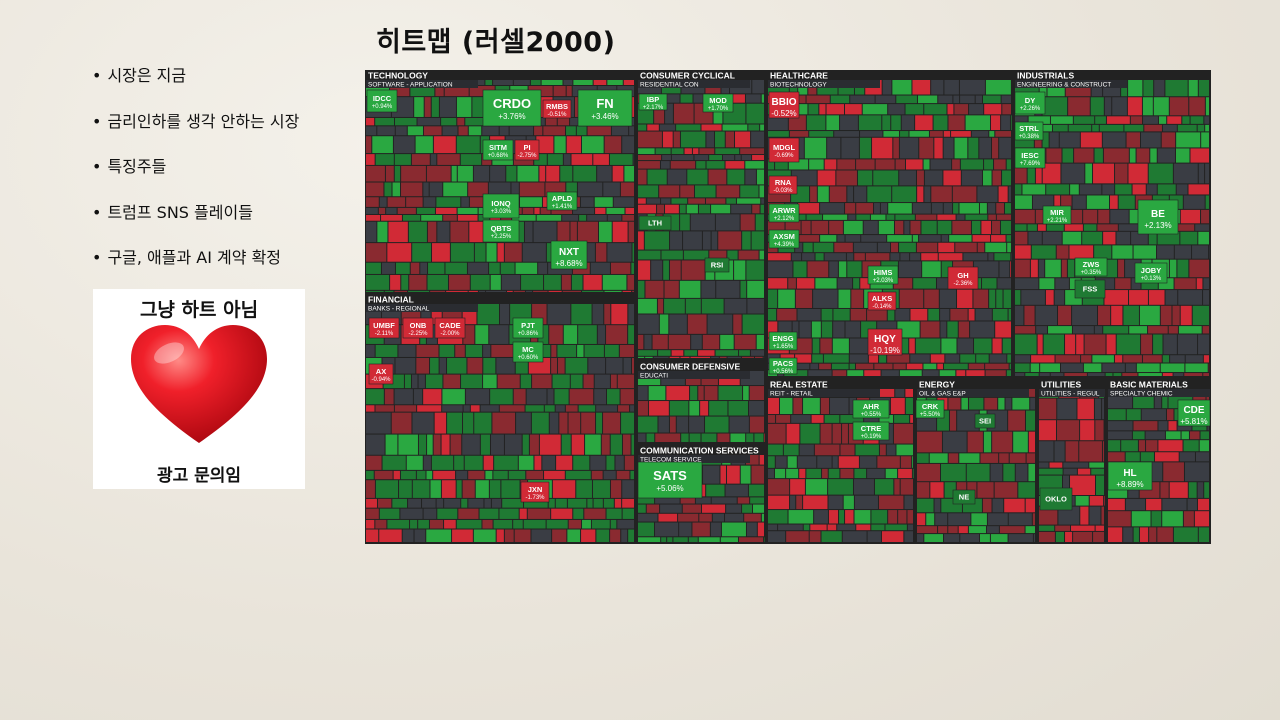  Describe the element at coordinates (669, 85) in the screenshot. I see `industry-label: RESIDENTIAL CON` at that location.